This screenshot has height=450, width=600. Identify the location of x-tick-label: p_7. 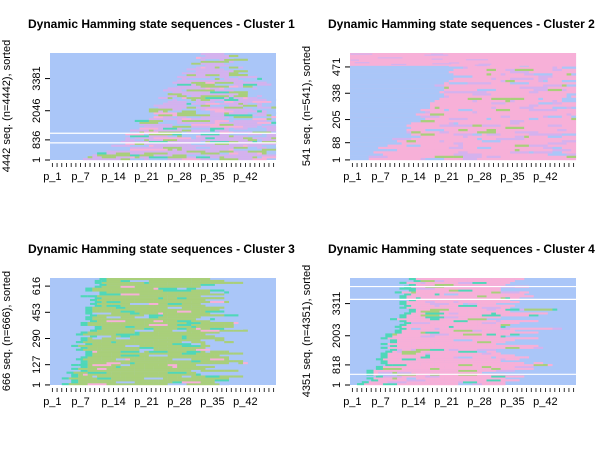
(80, 177).